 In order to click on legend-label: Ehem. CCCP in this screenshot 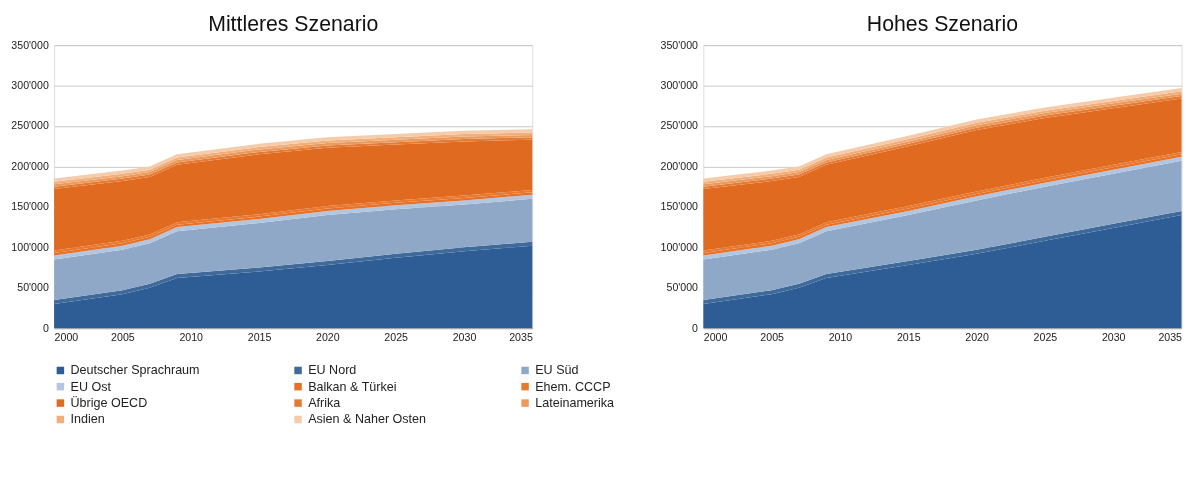, I will do `click(573, 386)`.